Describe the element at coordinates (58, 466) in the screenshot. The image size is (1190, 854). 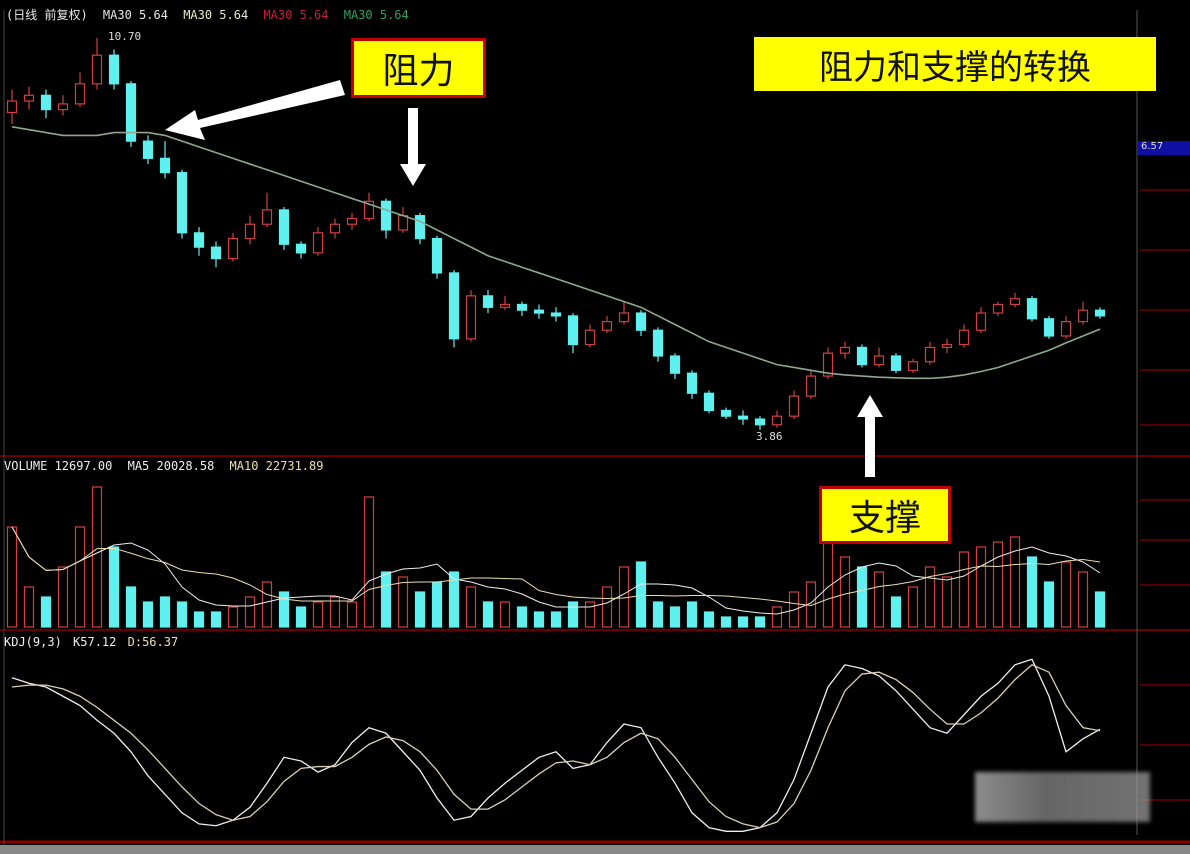
I see `volume-value: VOLUME 12697.00` at that location.